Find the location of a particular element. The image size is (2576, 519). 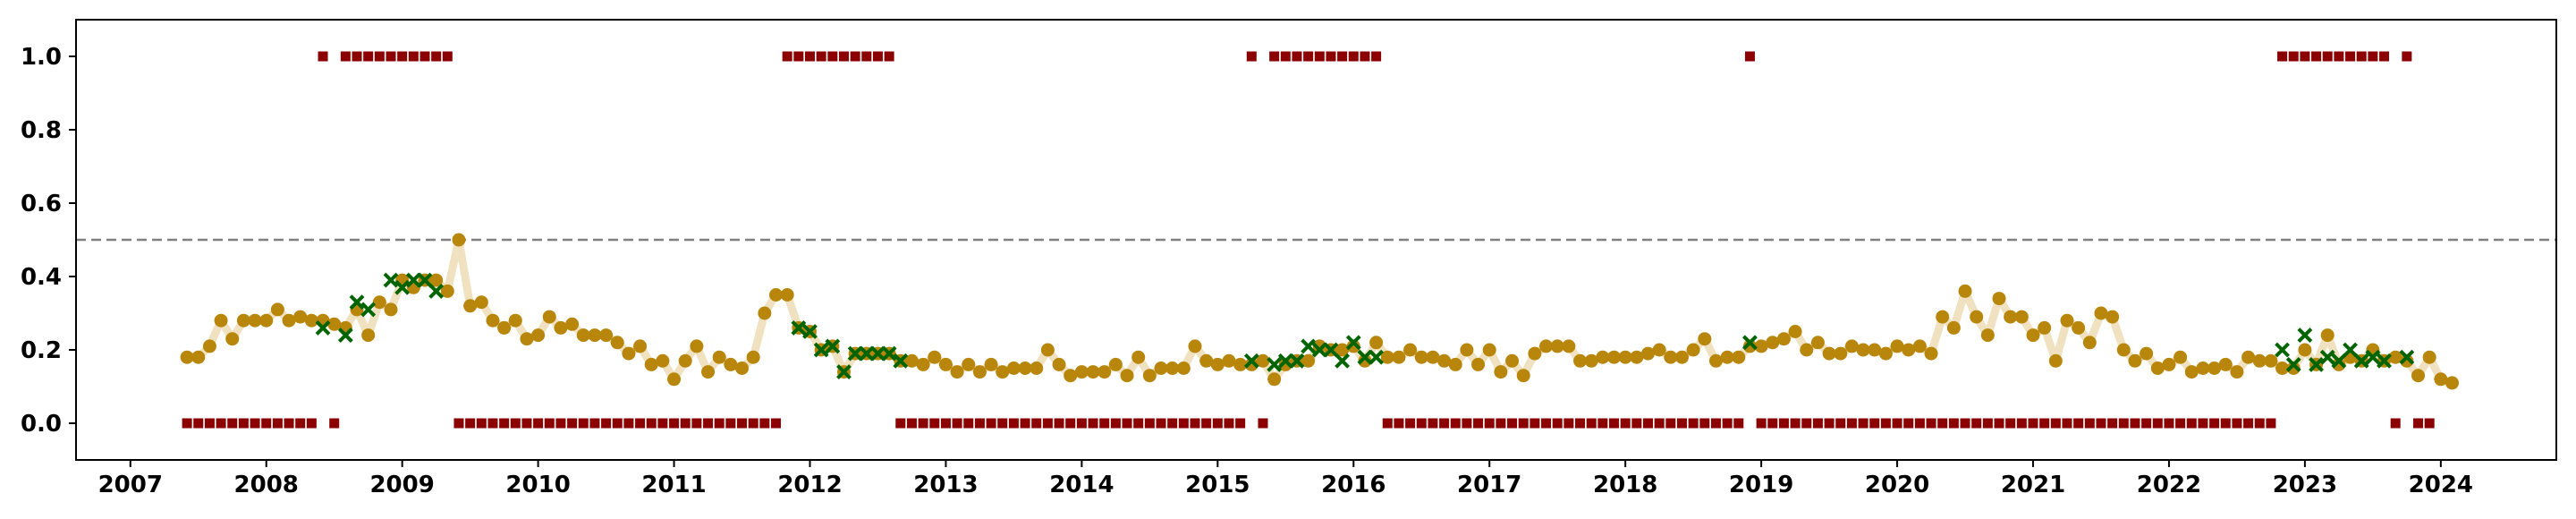

x-tick-label: 2022 is located at coordinates (2169, 485).